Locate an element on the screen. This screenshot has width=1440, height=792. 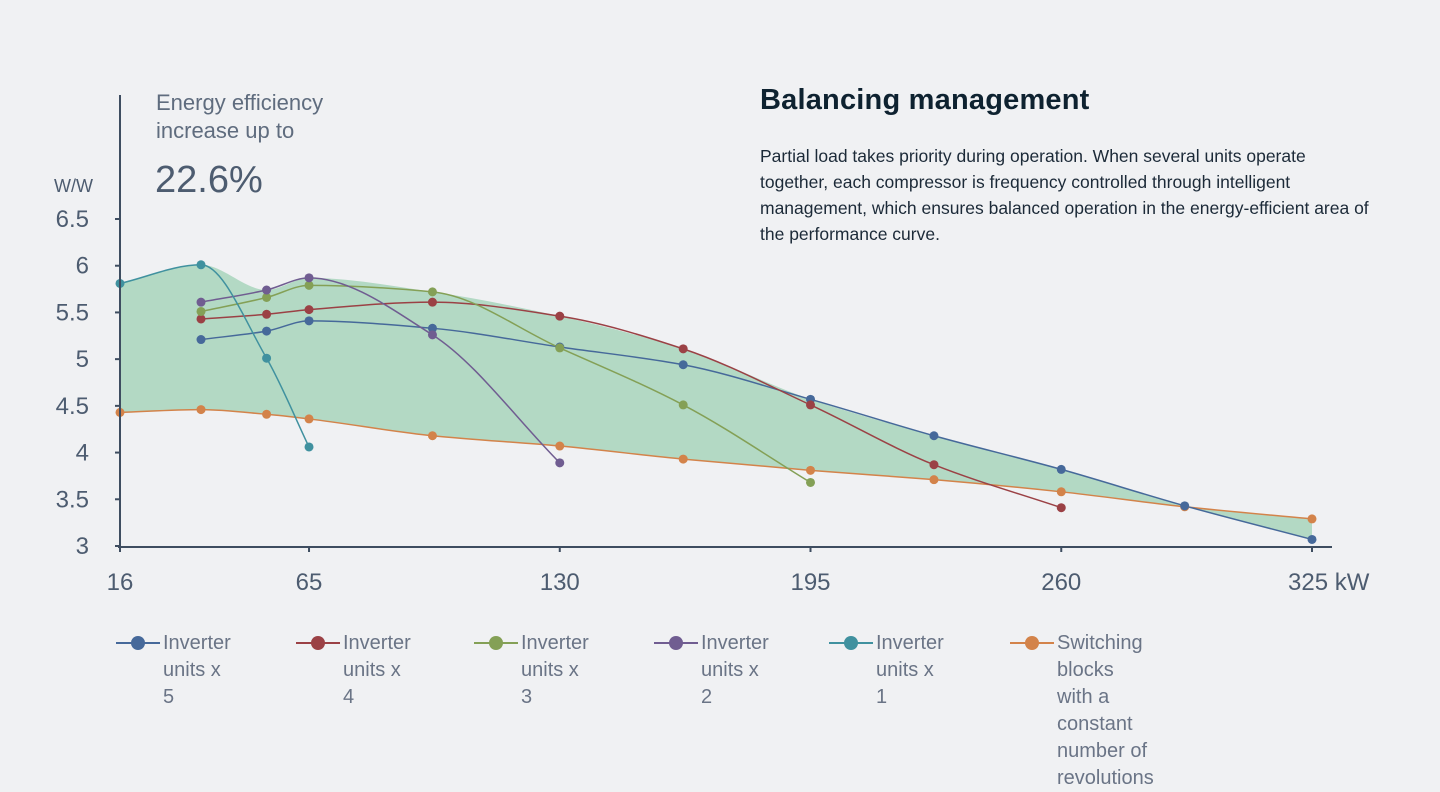
legend-item: Inverter units x 4 is located at coordinates (353, 670).